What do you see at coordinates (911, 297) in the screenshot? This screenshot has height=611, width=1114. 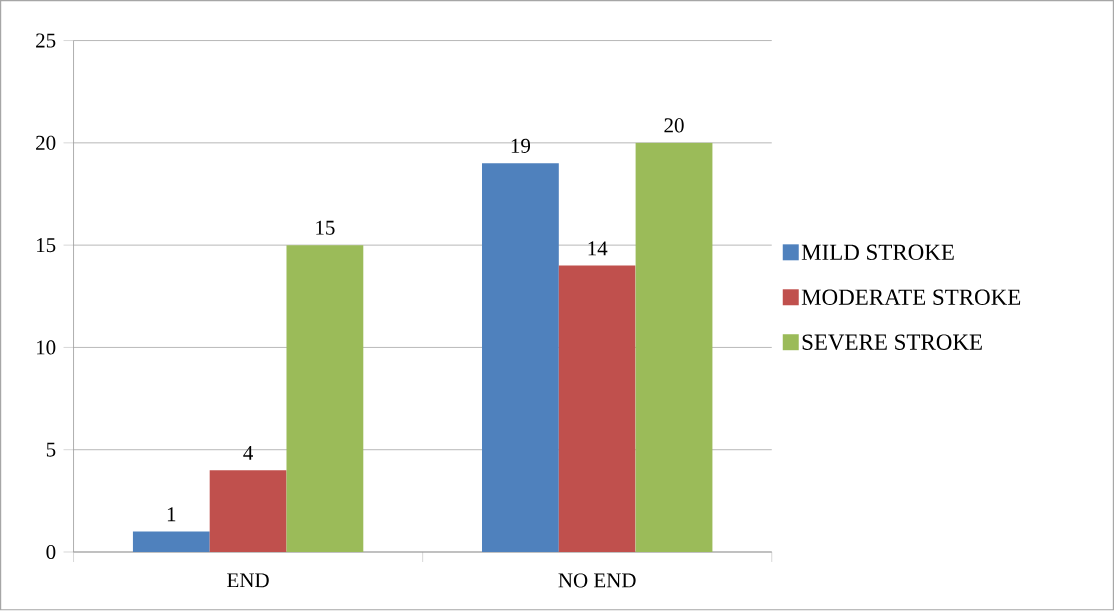 I see `legend-label: MODERATE STROKE` at bounding box center [911, 297].